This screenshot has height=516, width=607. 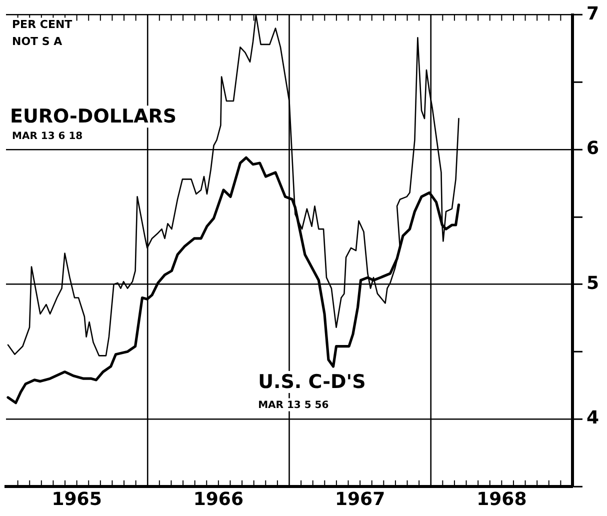 I want to click on series-label: U.S. C-D'S, so click(x=312, y=382).